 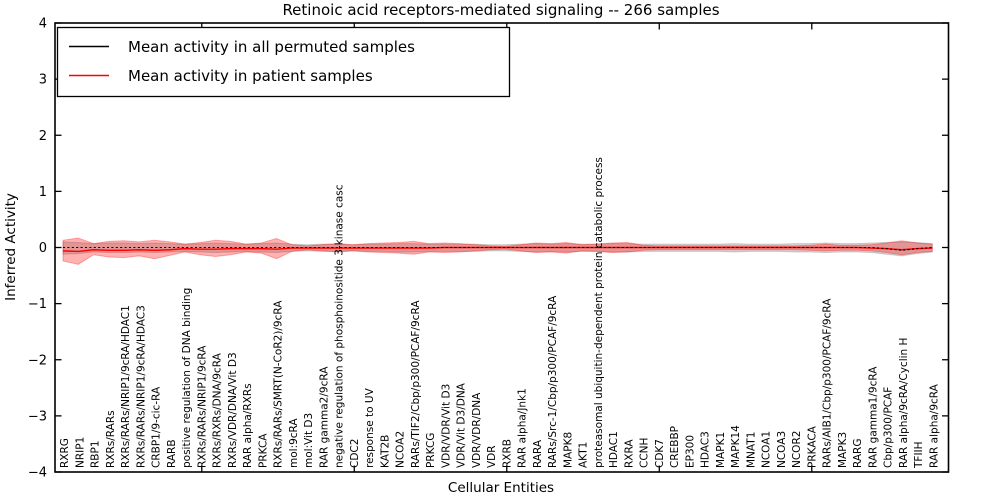 I want to click on x-tick-label: EP300, so click(x=690, y=451).